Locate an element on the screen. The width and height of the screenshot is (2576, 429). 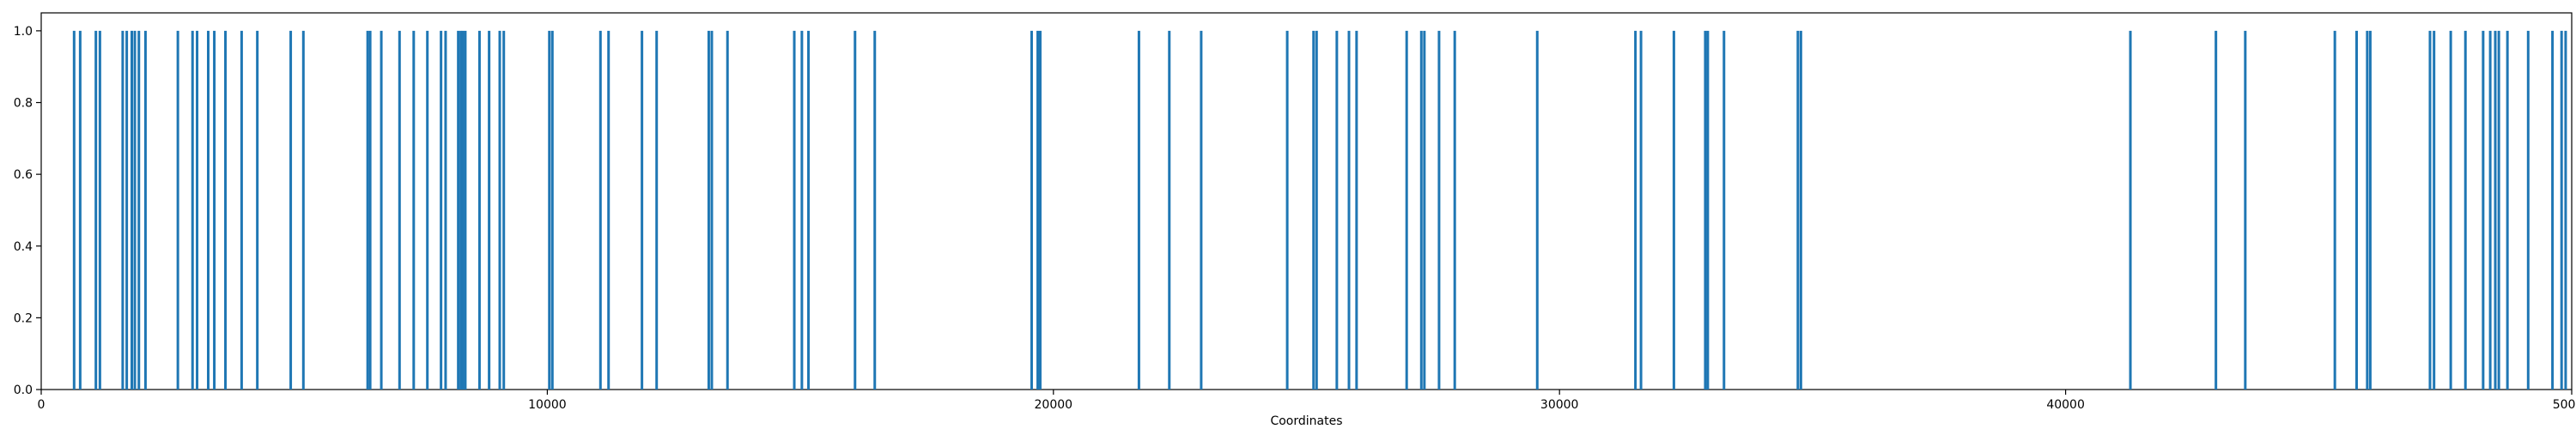
x-axis: 0 10000 20000 30000 40000 50000 is located at coordinates (1307, 401).